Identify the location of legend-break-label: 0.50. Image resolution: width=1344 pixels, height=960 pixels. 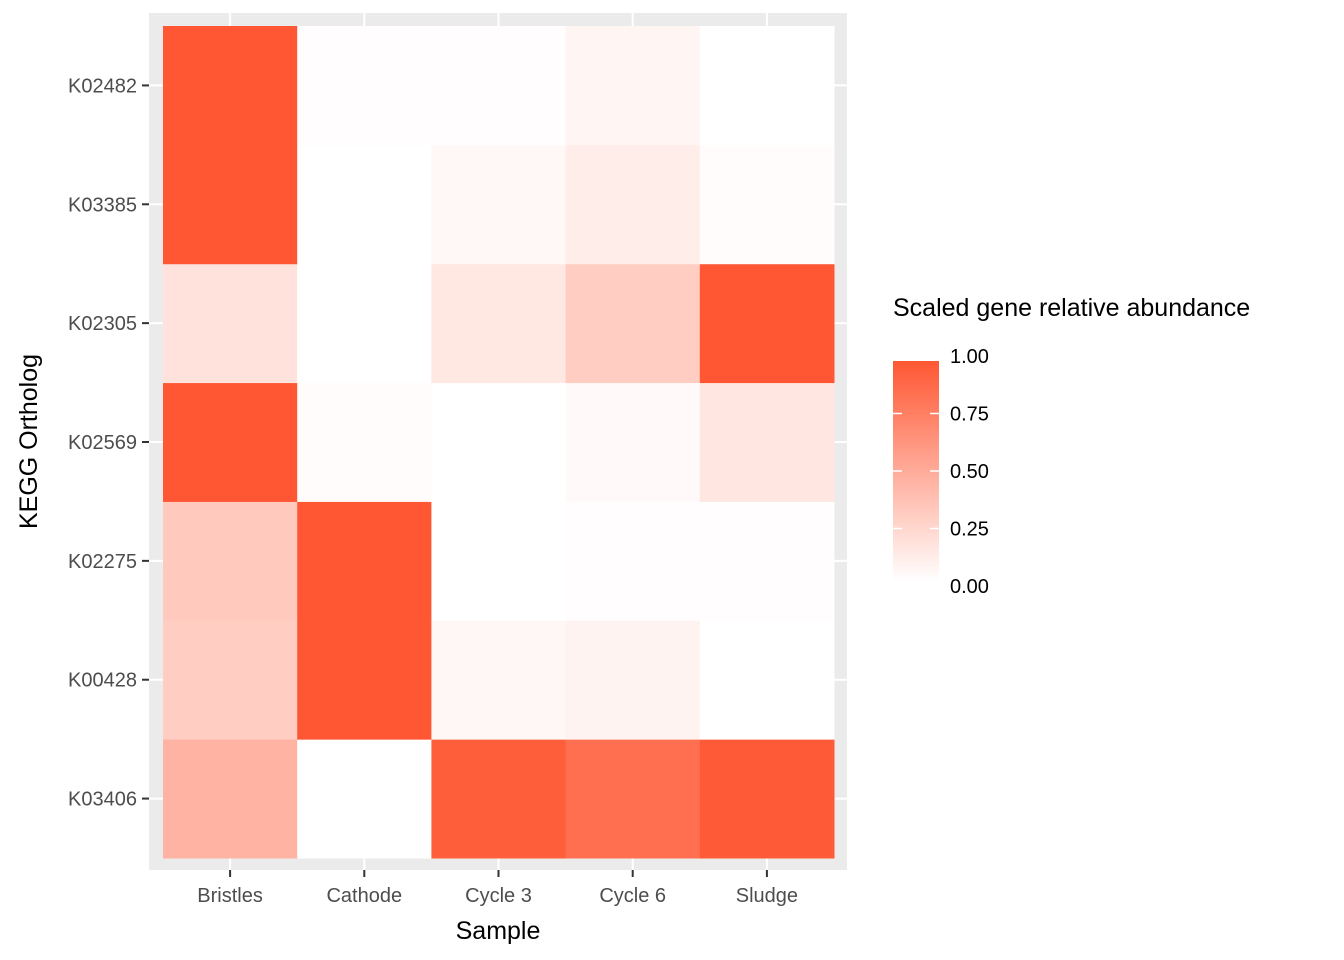
(969, 472).